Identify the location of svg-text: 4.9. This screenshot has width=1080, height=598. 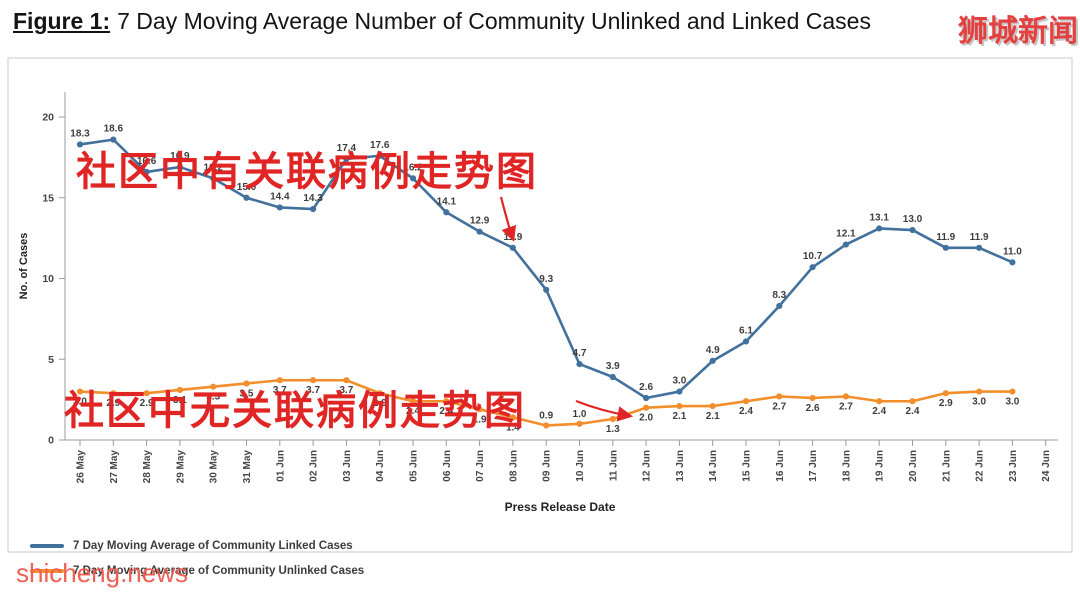
(713, 350).